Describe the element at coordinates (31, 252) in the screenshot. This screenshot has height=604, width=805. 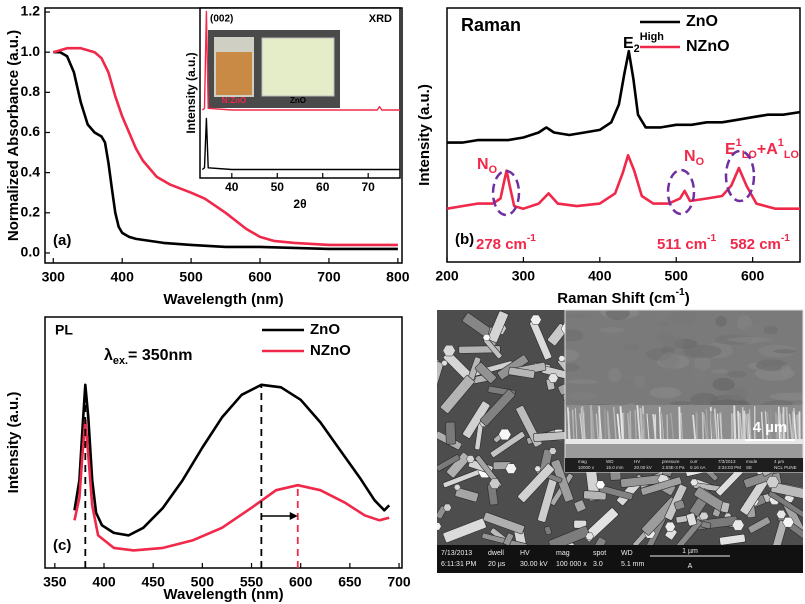
I see `y-tick-label: 0.0` at that location.